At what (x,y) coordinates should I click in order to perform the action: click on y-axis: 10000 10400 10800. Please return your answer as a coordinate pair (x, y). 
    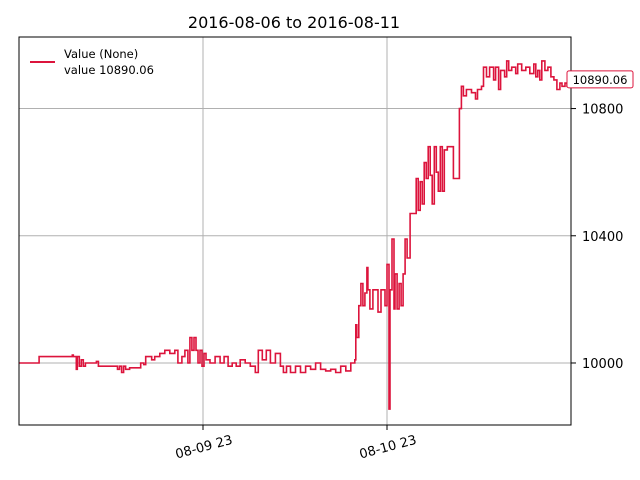
    Looking at the image, I should click on (597, 237).